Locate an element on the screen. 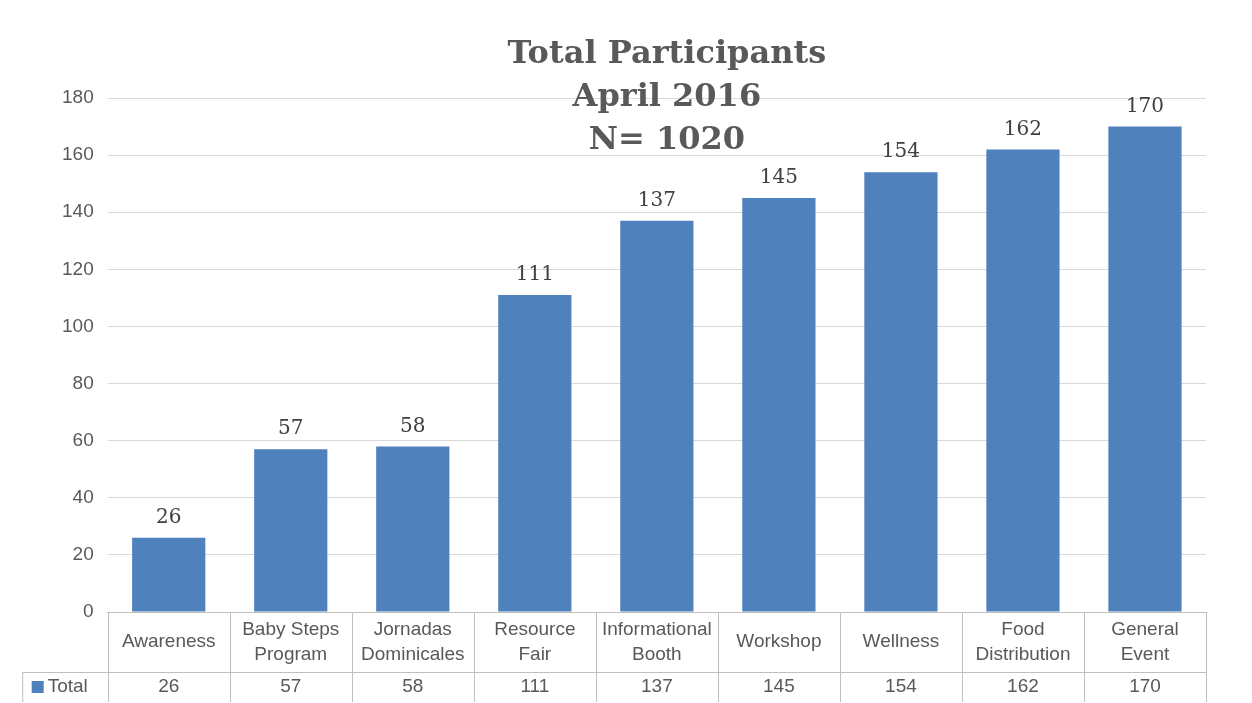 The height and width of the screenshot is (703, 1252). text: 57 is located at coordinates (291, 686).